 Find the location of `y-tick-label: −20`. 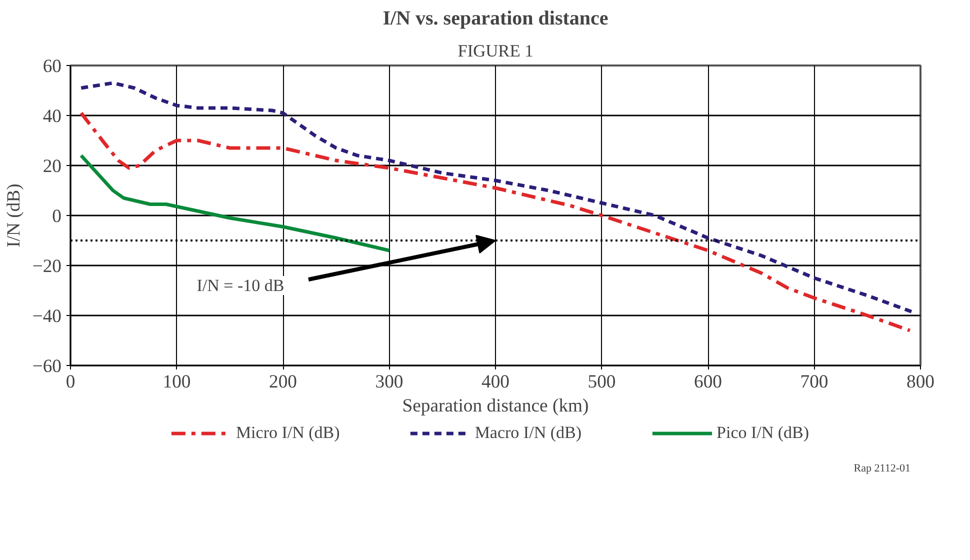

y-tick-label: −20 is located at coordinates (47, 266).